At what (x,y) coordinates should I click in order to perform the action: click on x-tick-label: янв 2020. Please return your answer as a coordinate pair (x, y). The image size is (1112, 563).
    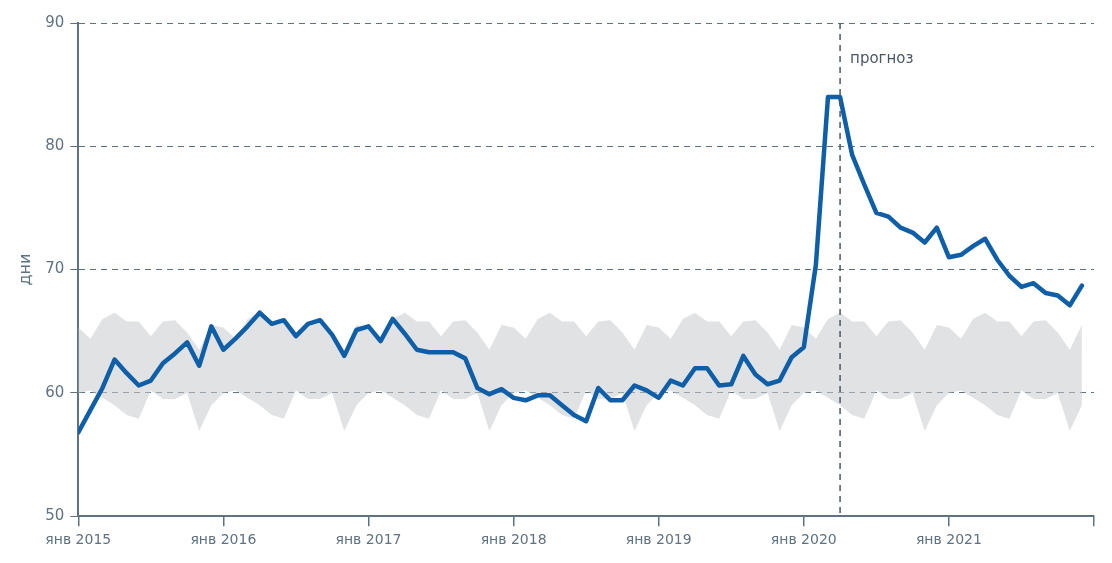
    Looking at the image, I should click on (803, 539).